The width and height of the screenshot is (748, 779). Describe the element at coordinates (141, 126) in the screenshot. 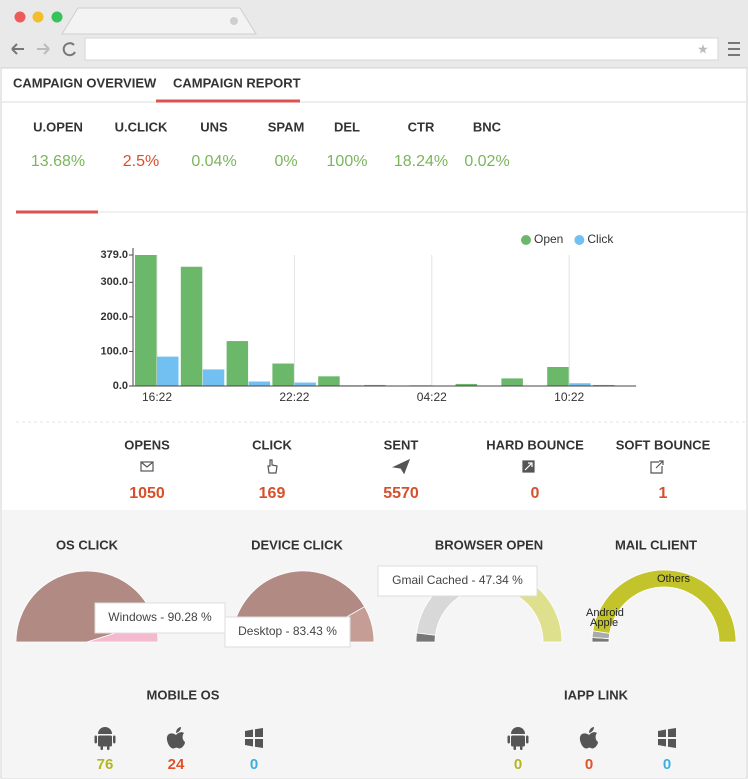

I see `metric-label: U.CLICK` at that location.